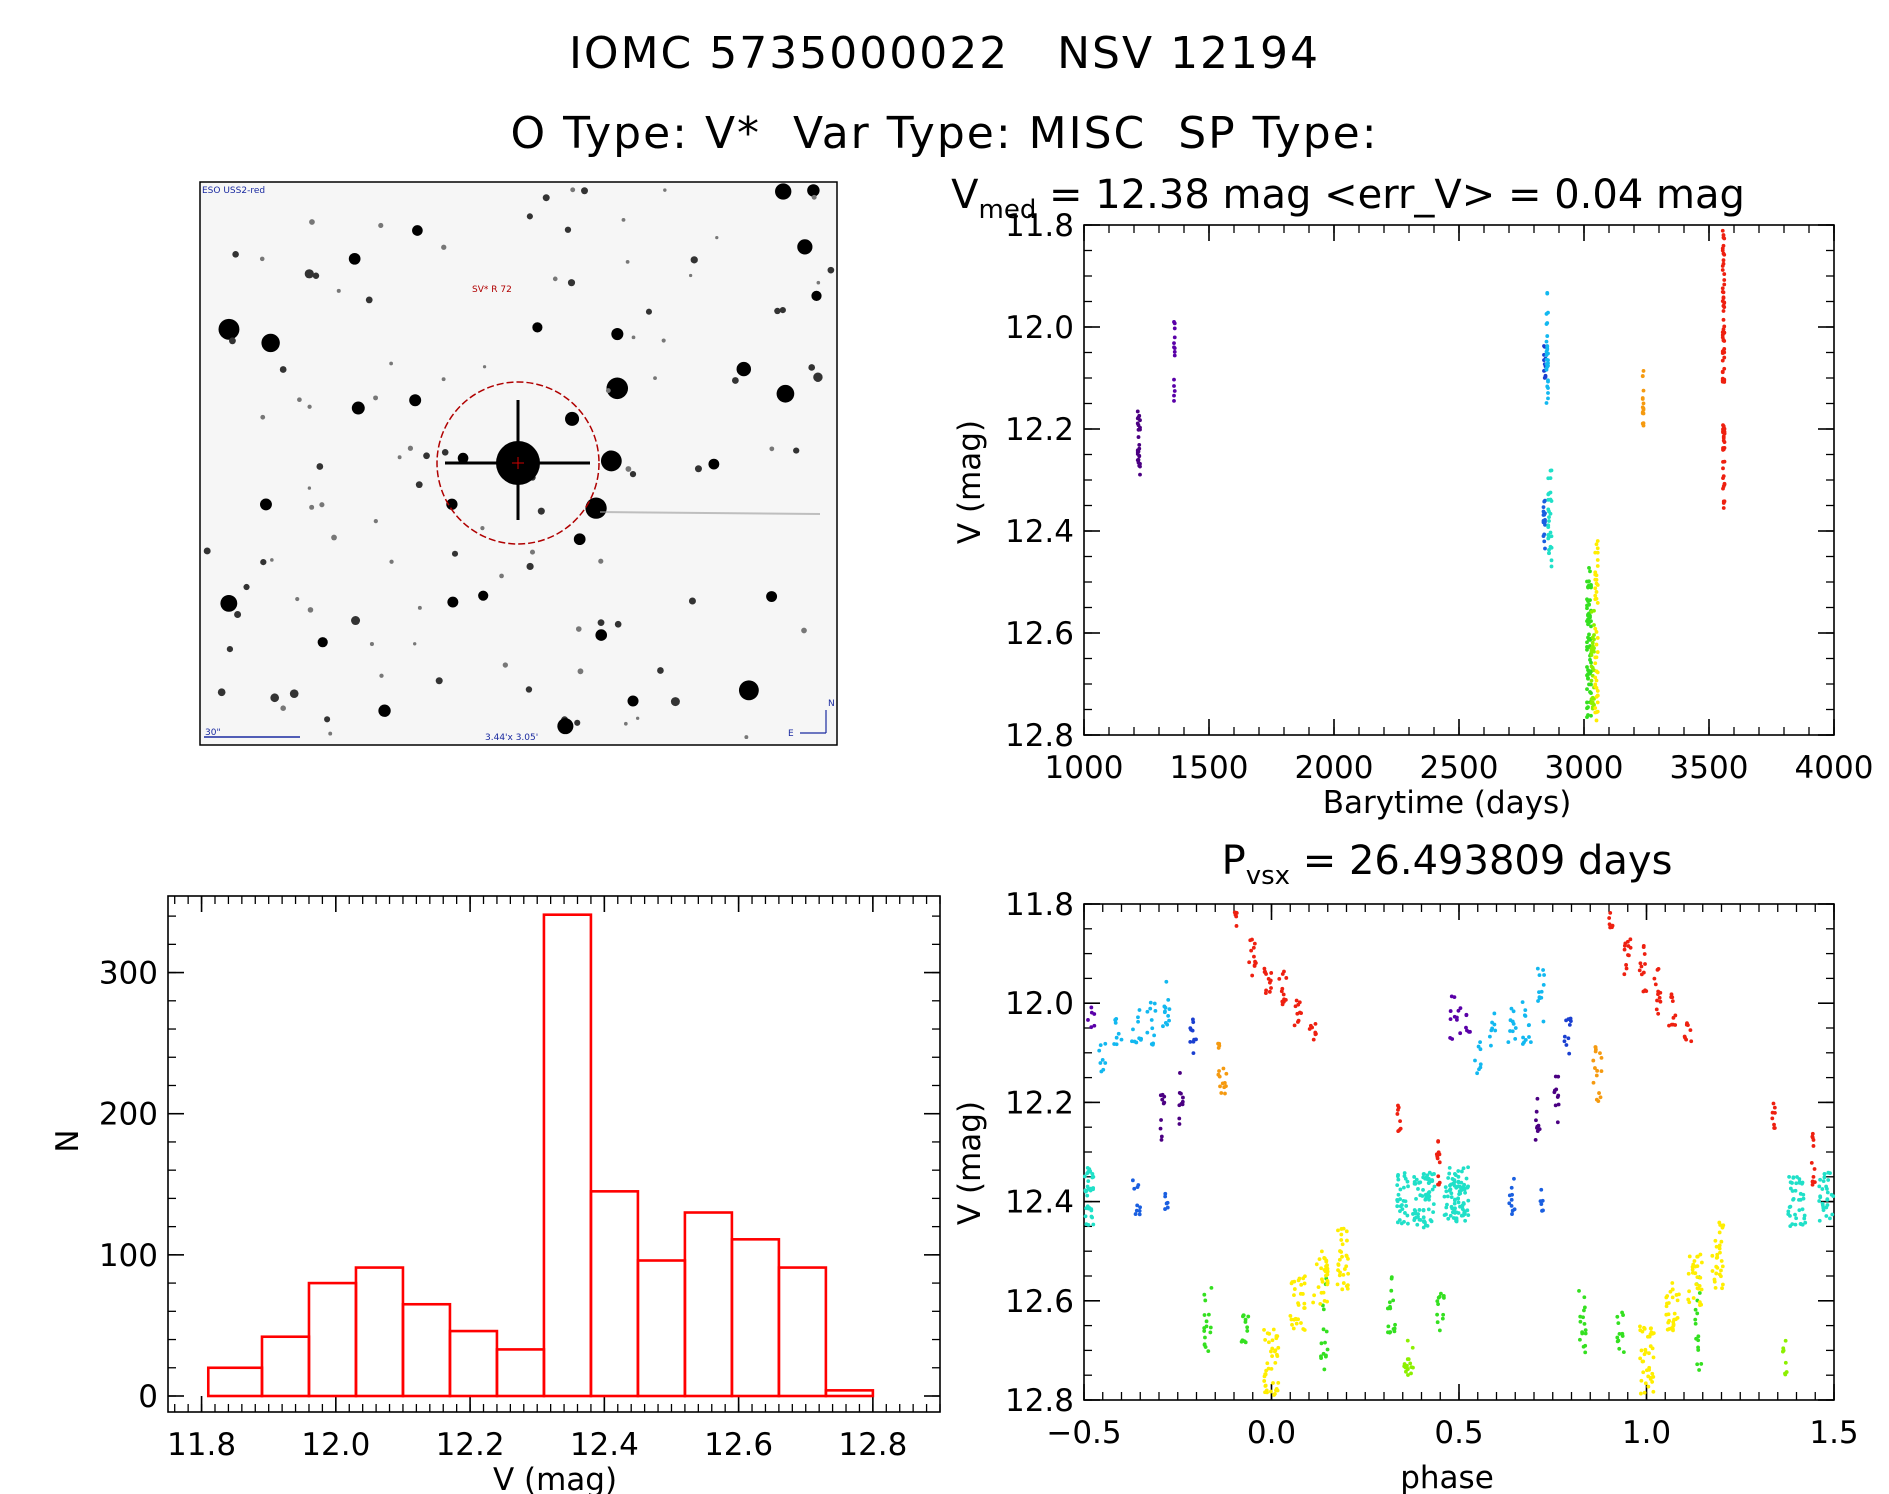  I want to click on phased-y-tick-label: 12.2, so click(1039, 1103).